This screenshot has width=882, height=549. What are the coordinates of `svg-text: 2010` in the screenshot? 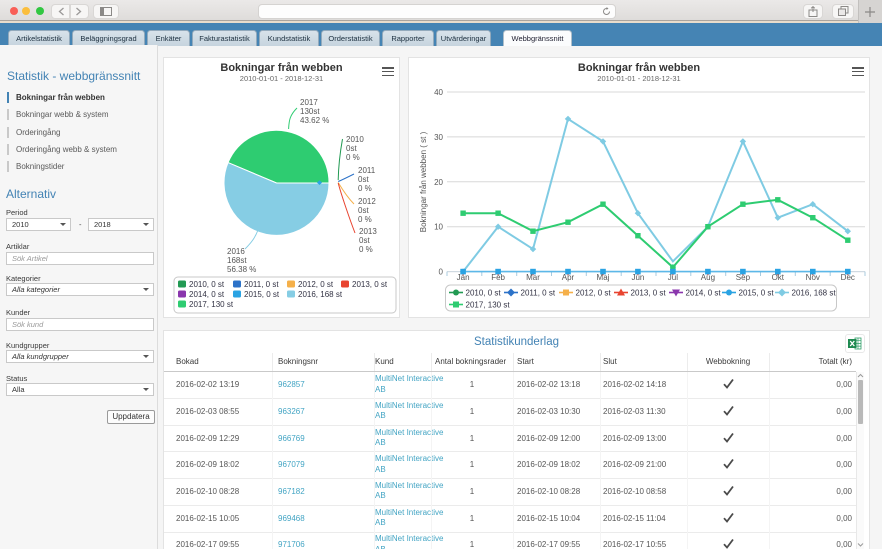 It's located at (355, 139).